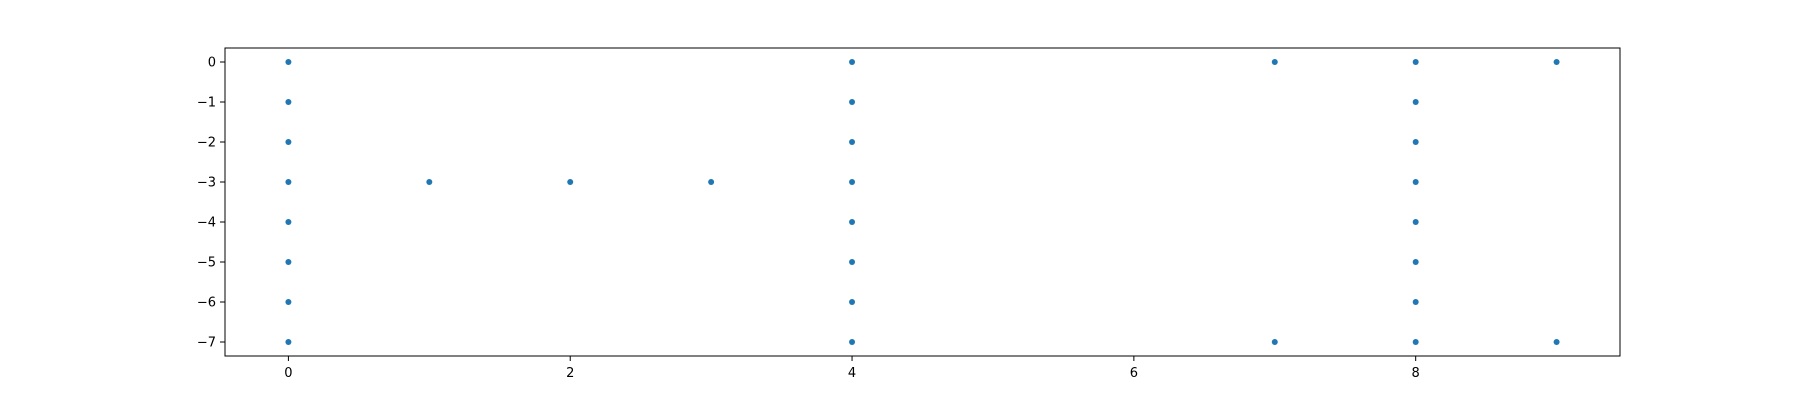 The image size is (1800, 404). I want to click on y-tick-label: −1, so click(206, 103).